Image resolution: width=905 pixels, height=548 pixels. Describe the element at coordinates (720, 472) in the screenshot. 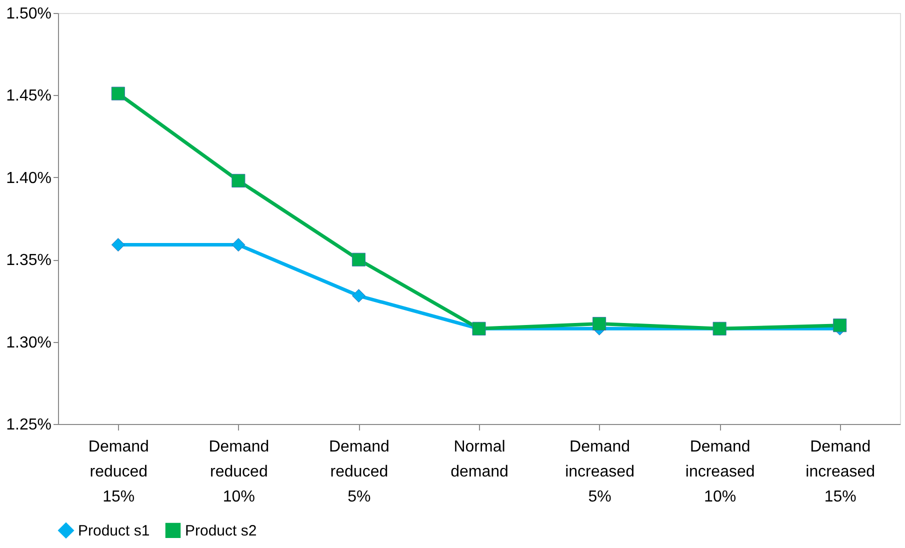

I see `x-tick-label: Demand increased 10%` at that location.